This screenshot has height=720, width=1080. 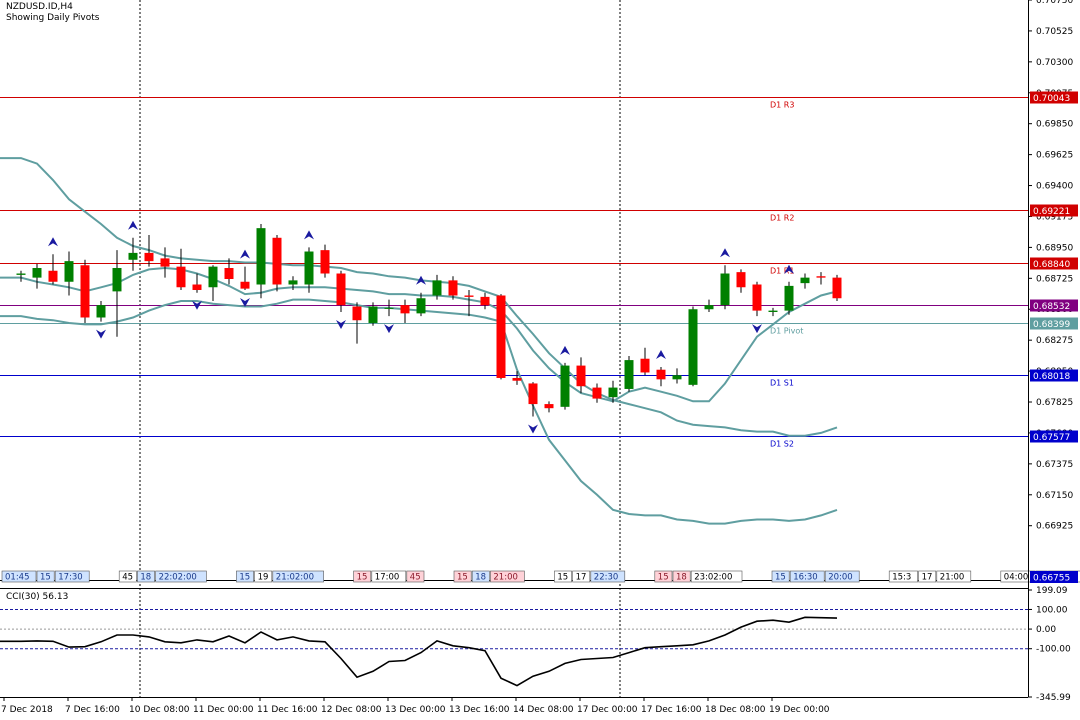 I want to click on time-marker: 21:00, so click(x=507, y=576).